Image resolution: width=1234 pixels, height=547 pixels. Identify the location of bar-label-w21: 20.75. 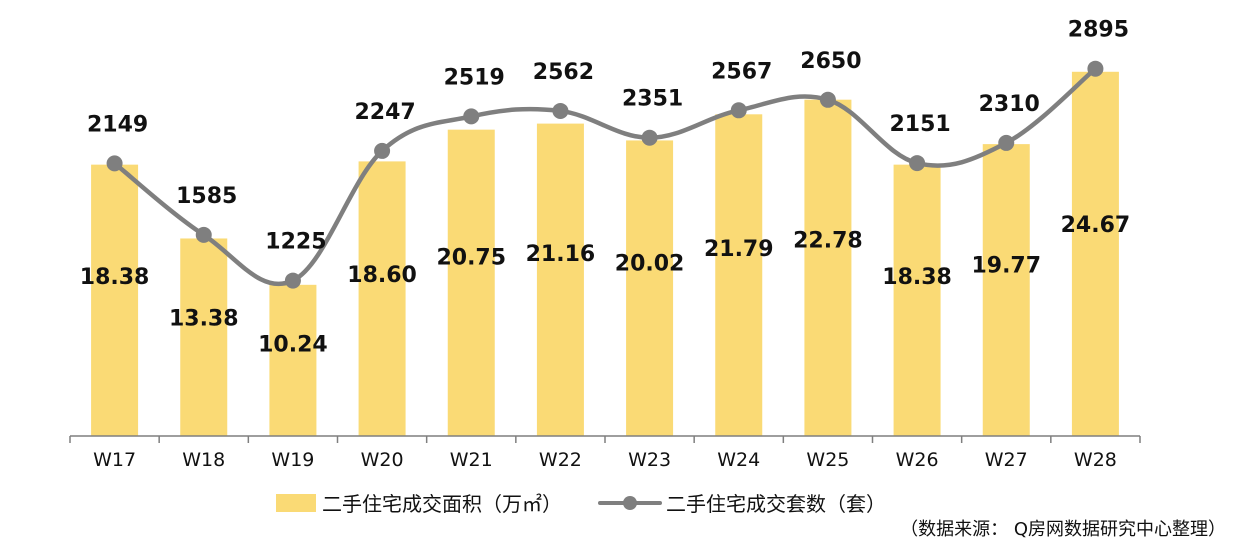
(471, 257).